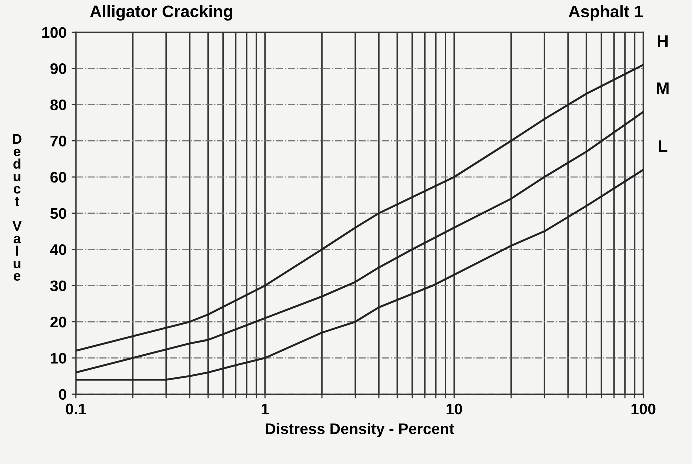 The image size is (692, 464). I want to click on series-label: L, so click(663, 146).